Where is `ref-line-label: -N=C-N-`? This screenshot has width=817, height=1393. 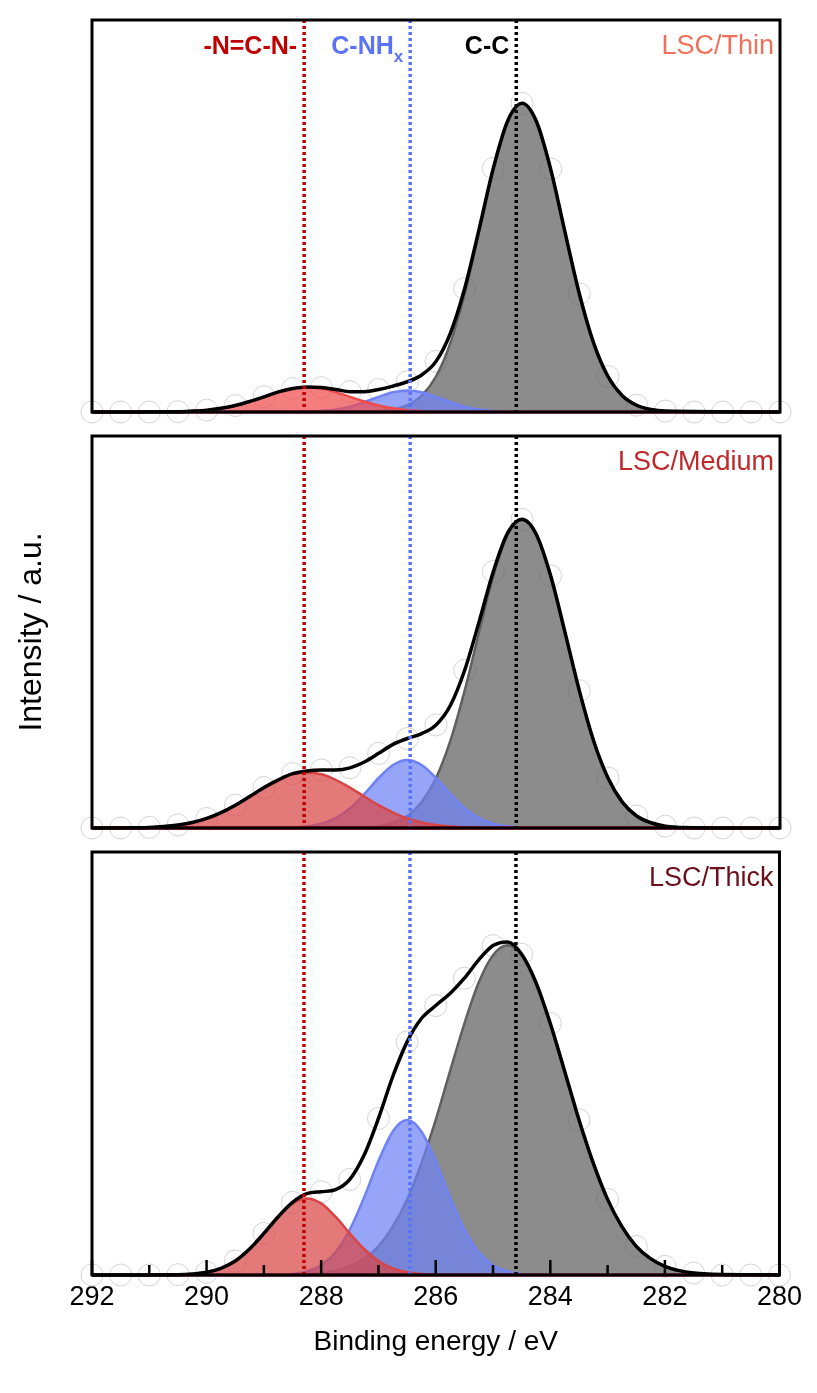
ref-line-label: -N=C-N- is located at coordinates (250, 45).